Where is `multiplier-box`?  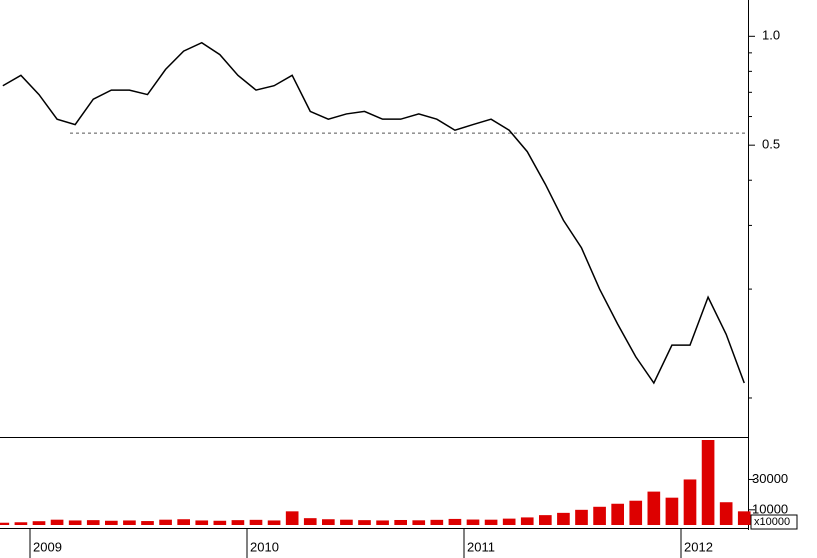
multiplier-box is located at coordinates (774, 522).